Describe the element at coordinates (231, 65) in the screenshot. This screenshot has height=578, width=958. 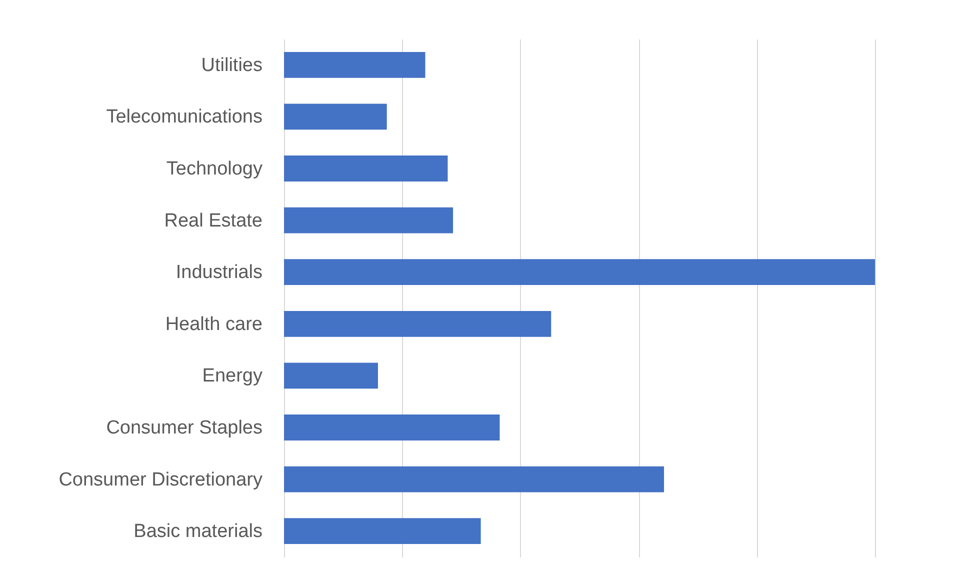
I see `y-tick-label: Utilities` at that location.